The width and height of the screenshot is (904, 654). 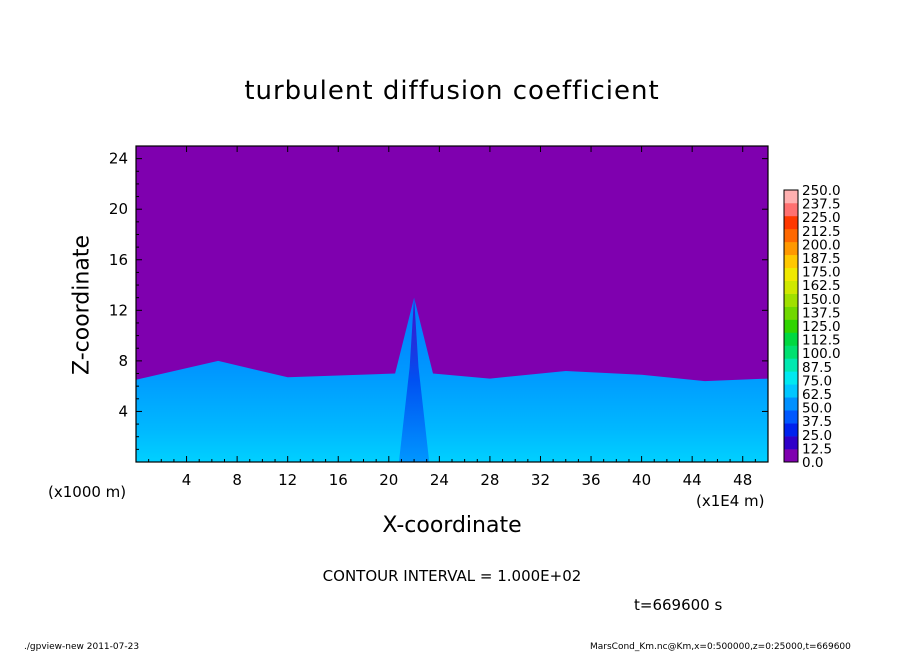 What do you see at coordinates (742, 480) in the screenshot?
I see `x-tick-label: 48` at bounding box center [742, 480].